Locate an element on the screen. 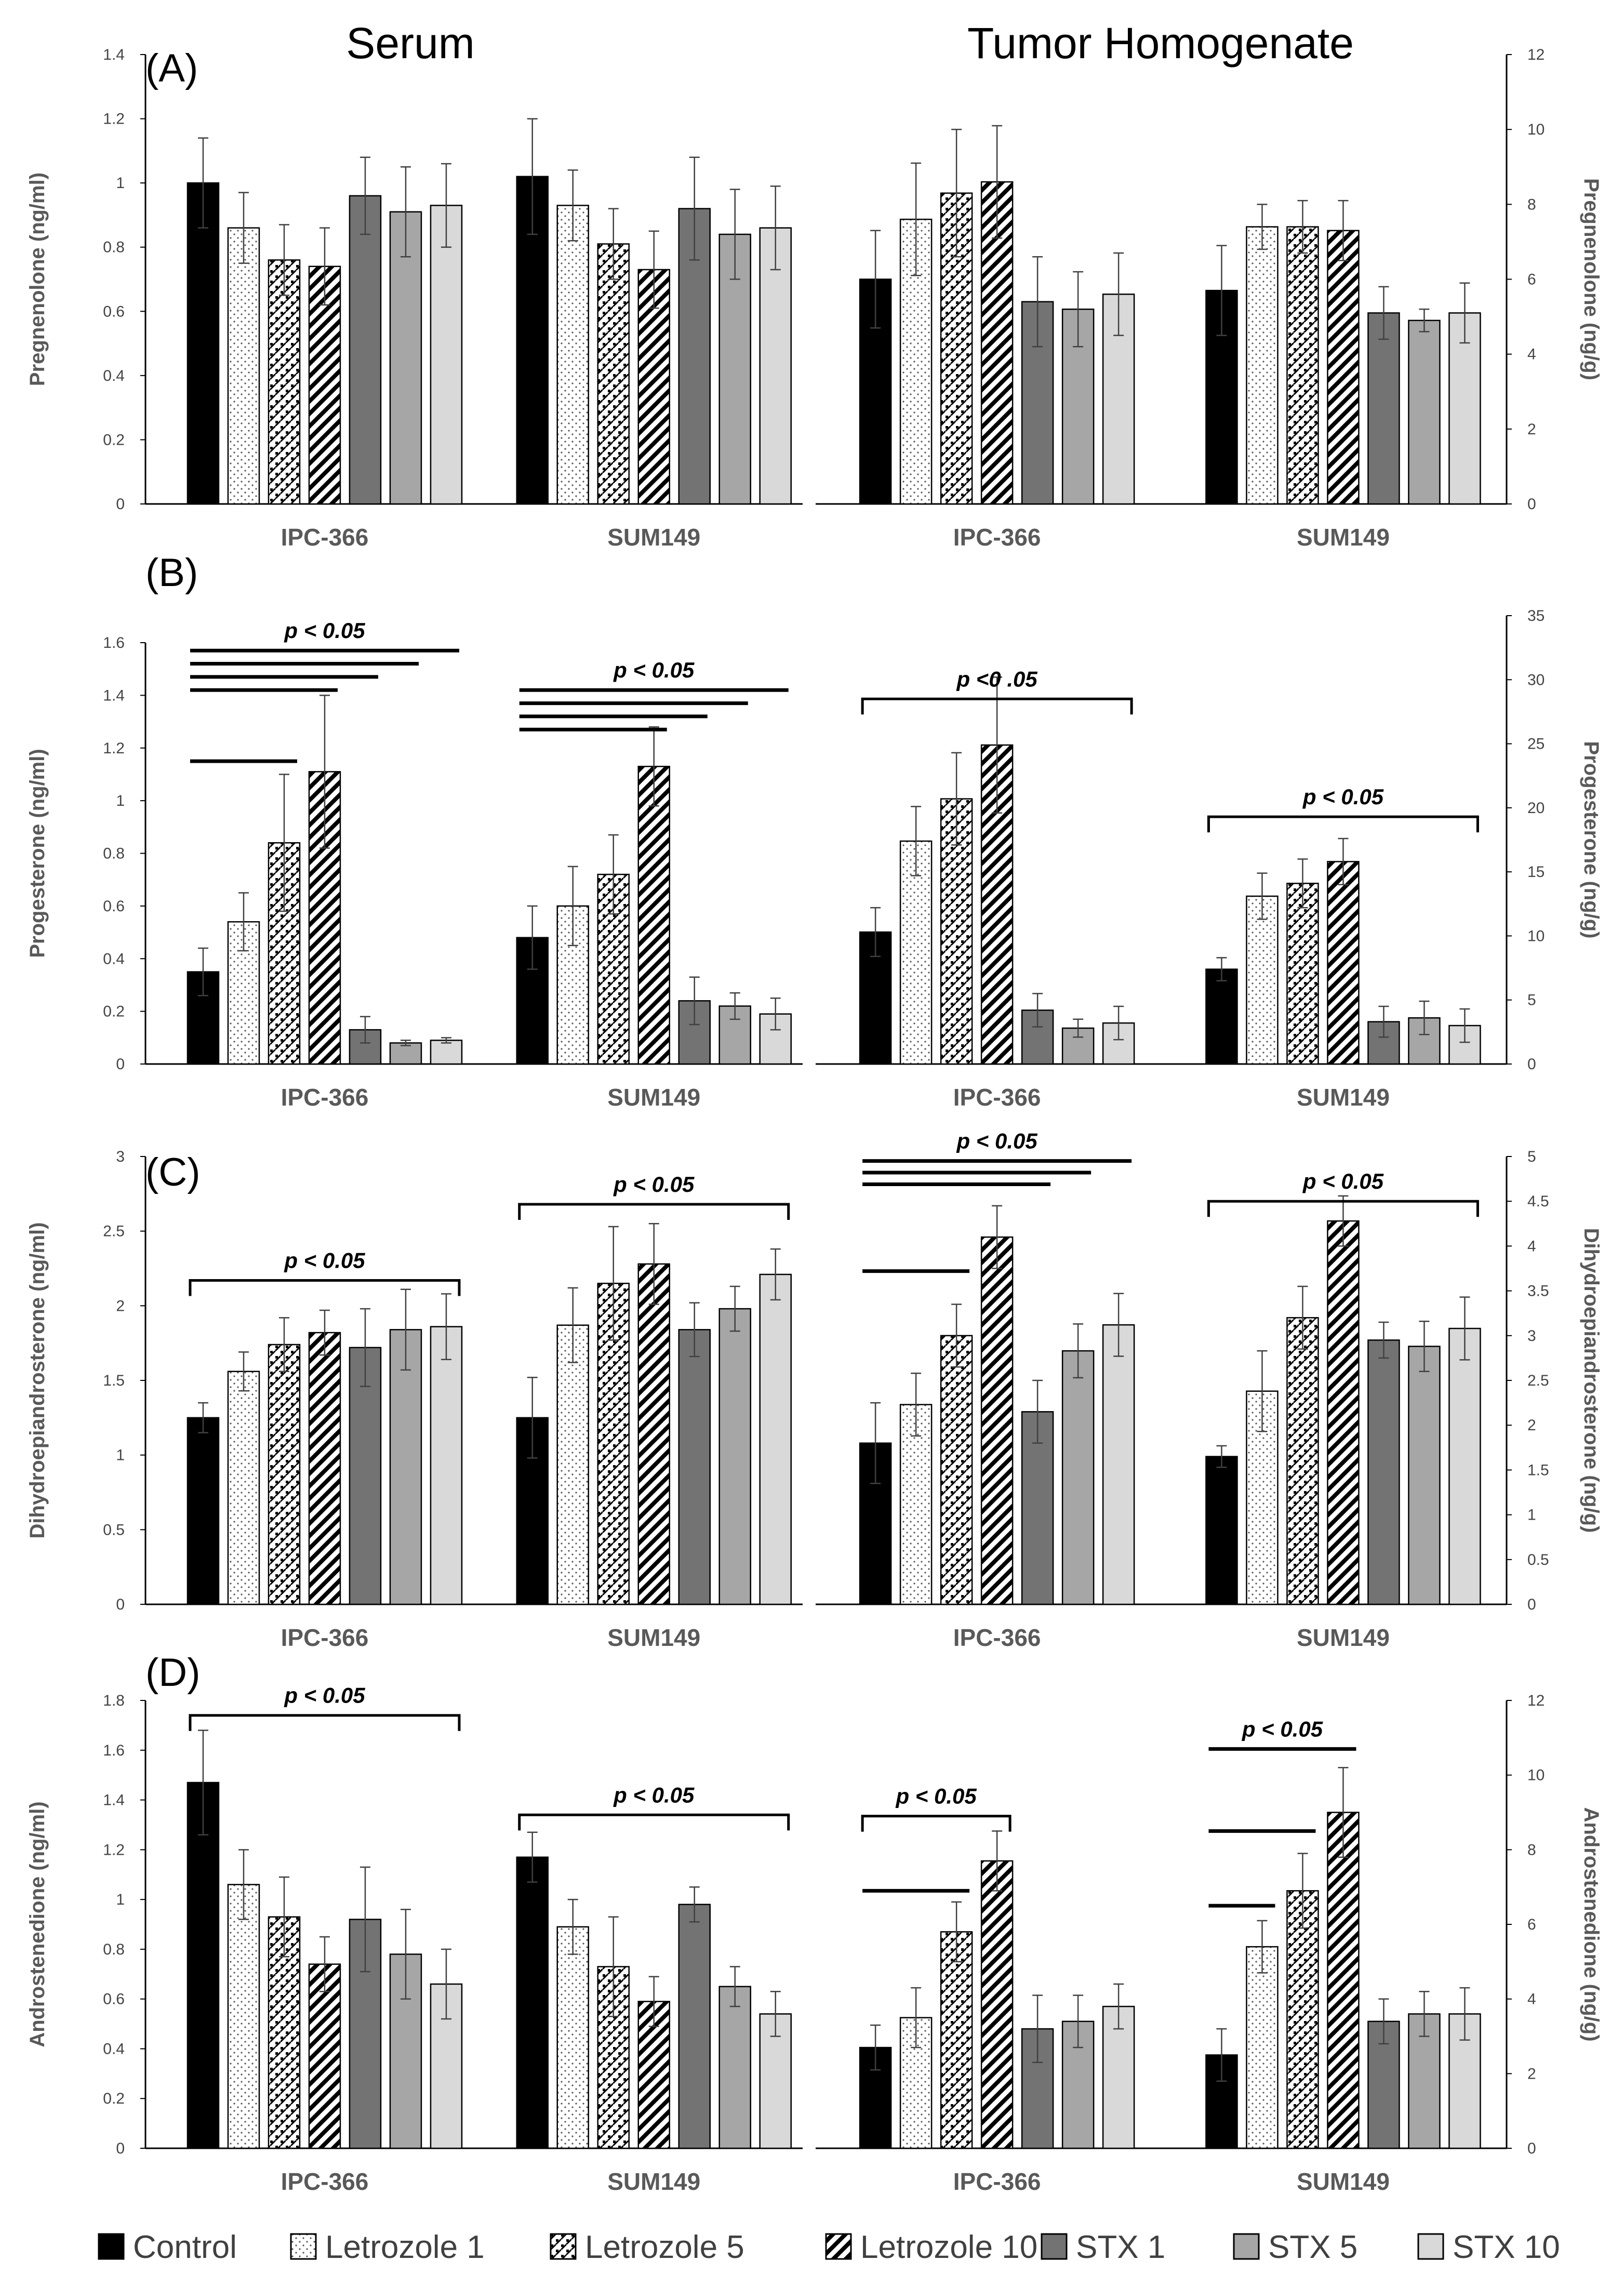 The image size is (1624, 2287). legend-label: Letrozole 10 is located at coordinates (948, 2247).